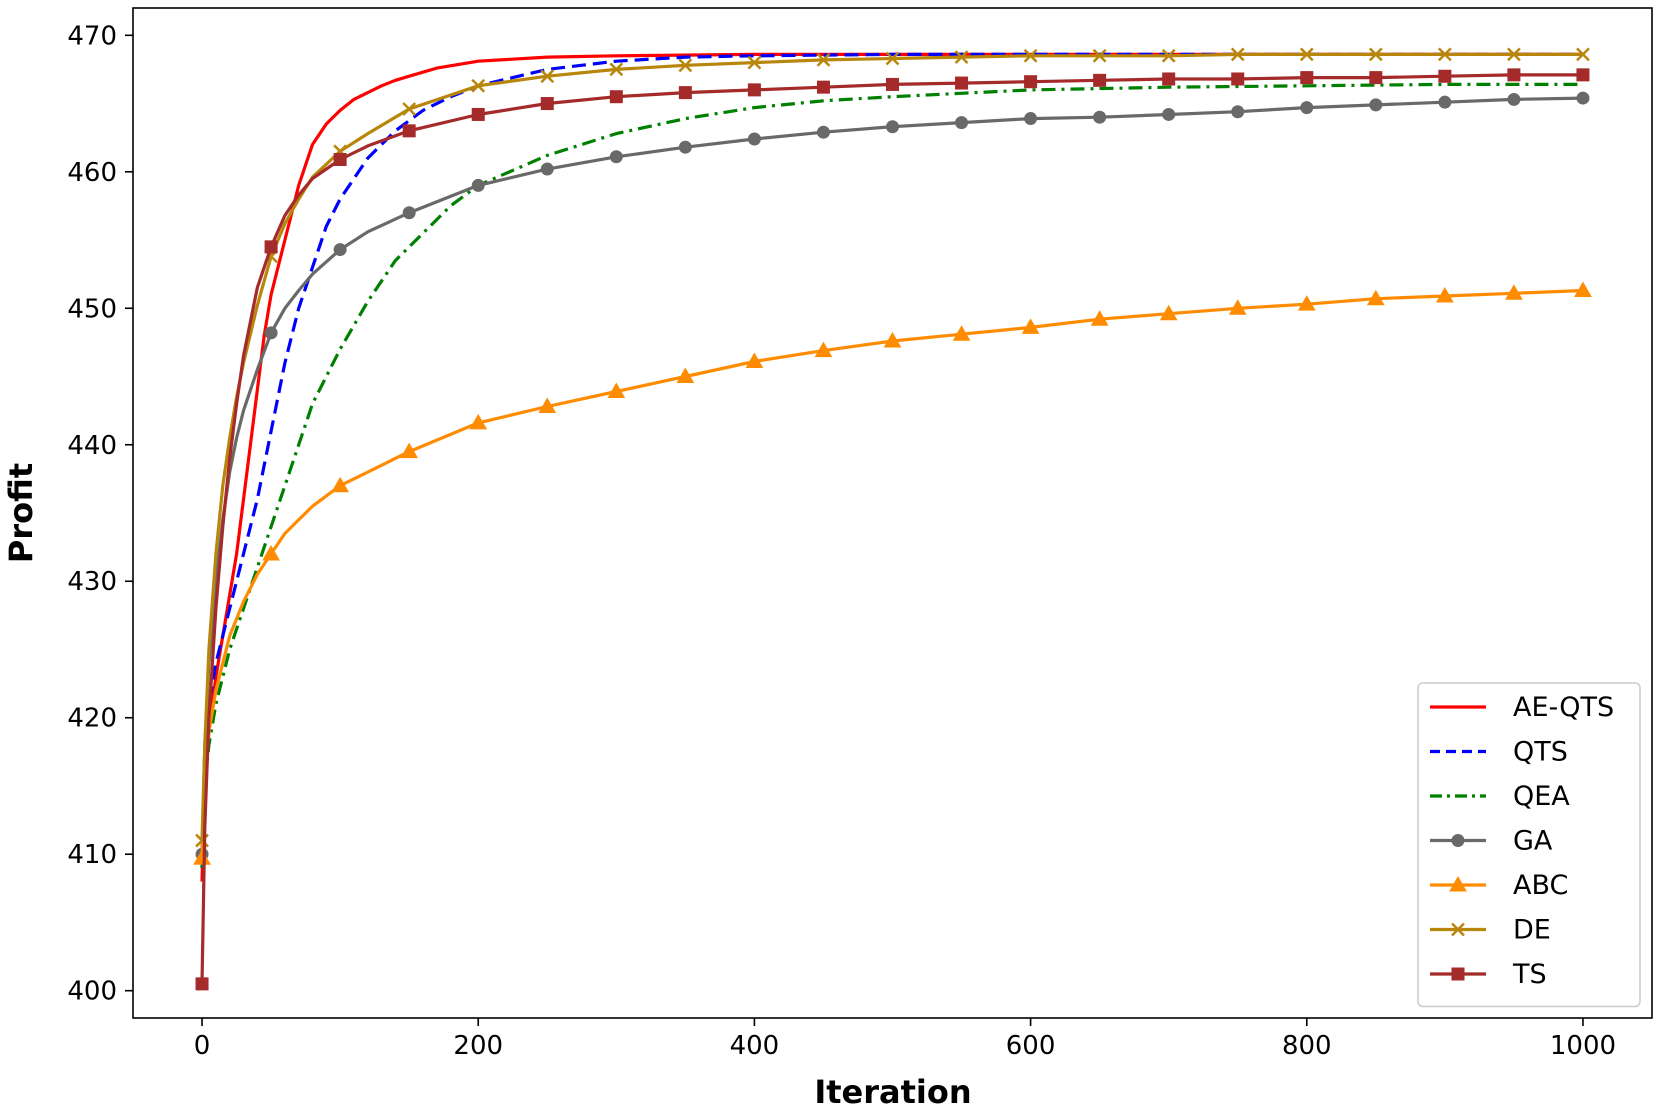 Image resolution: width=1659 pixels, height=1116 pixels. I want to click on x-tick-label: 1000, so click(1583, 1046).